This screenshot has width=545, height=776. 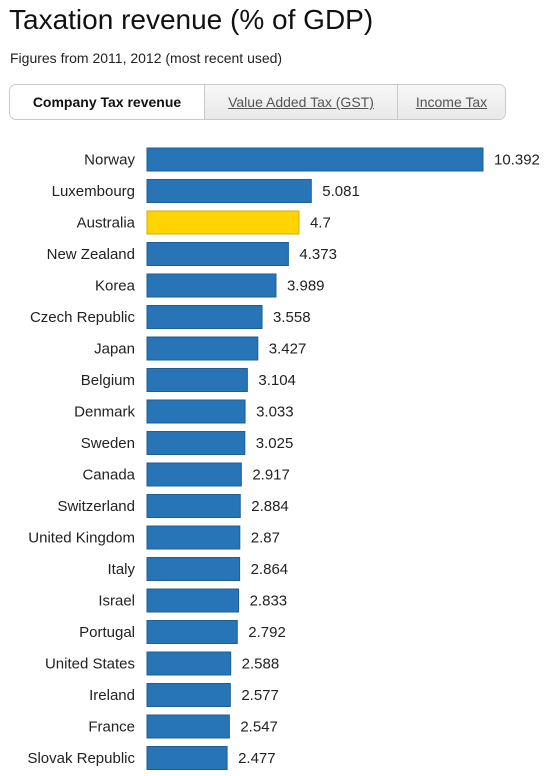 What do you see at coordinates (106, 223) in the screenshot?
I see `category-label: Australia` at bounding box center [106, 223].